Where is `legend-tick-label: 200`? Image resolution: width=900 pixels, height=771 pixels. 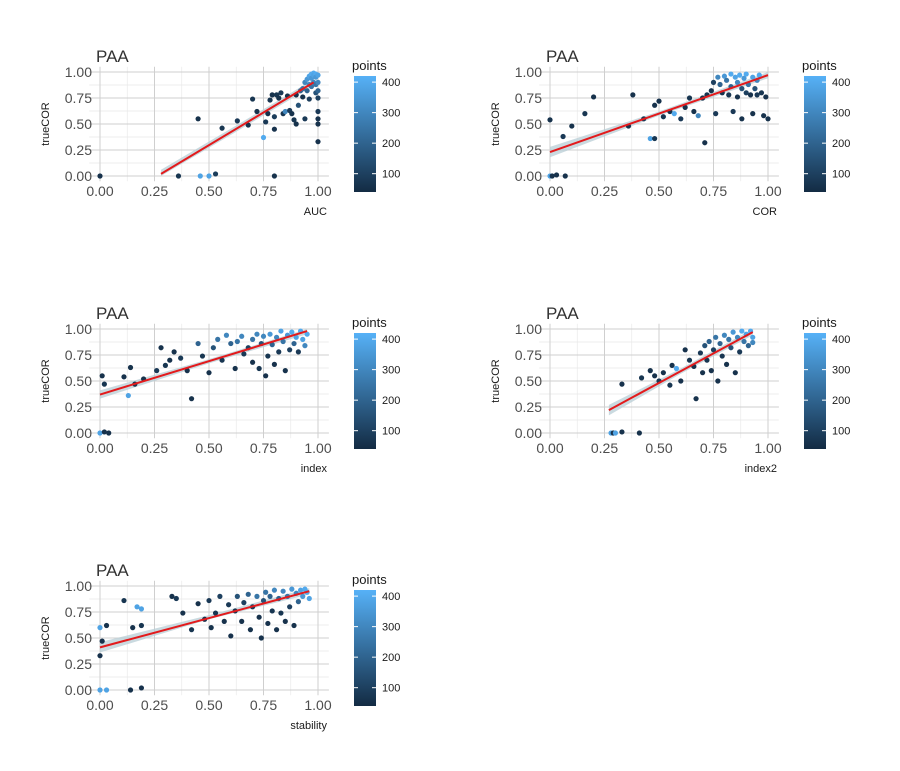
legend-tick-label: 200 is located at coordinates (841, 401).